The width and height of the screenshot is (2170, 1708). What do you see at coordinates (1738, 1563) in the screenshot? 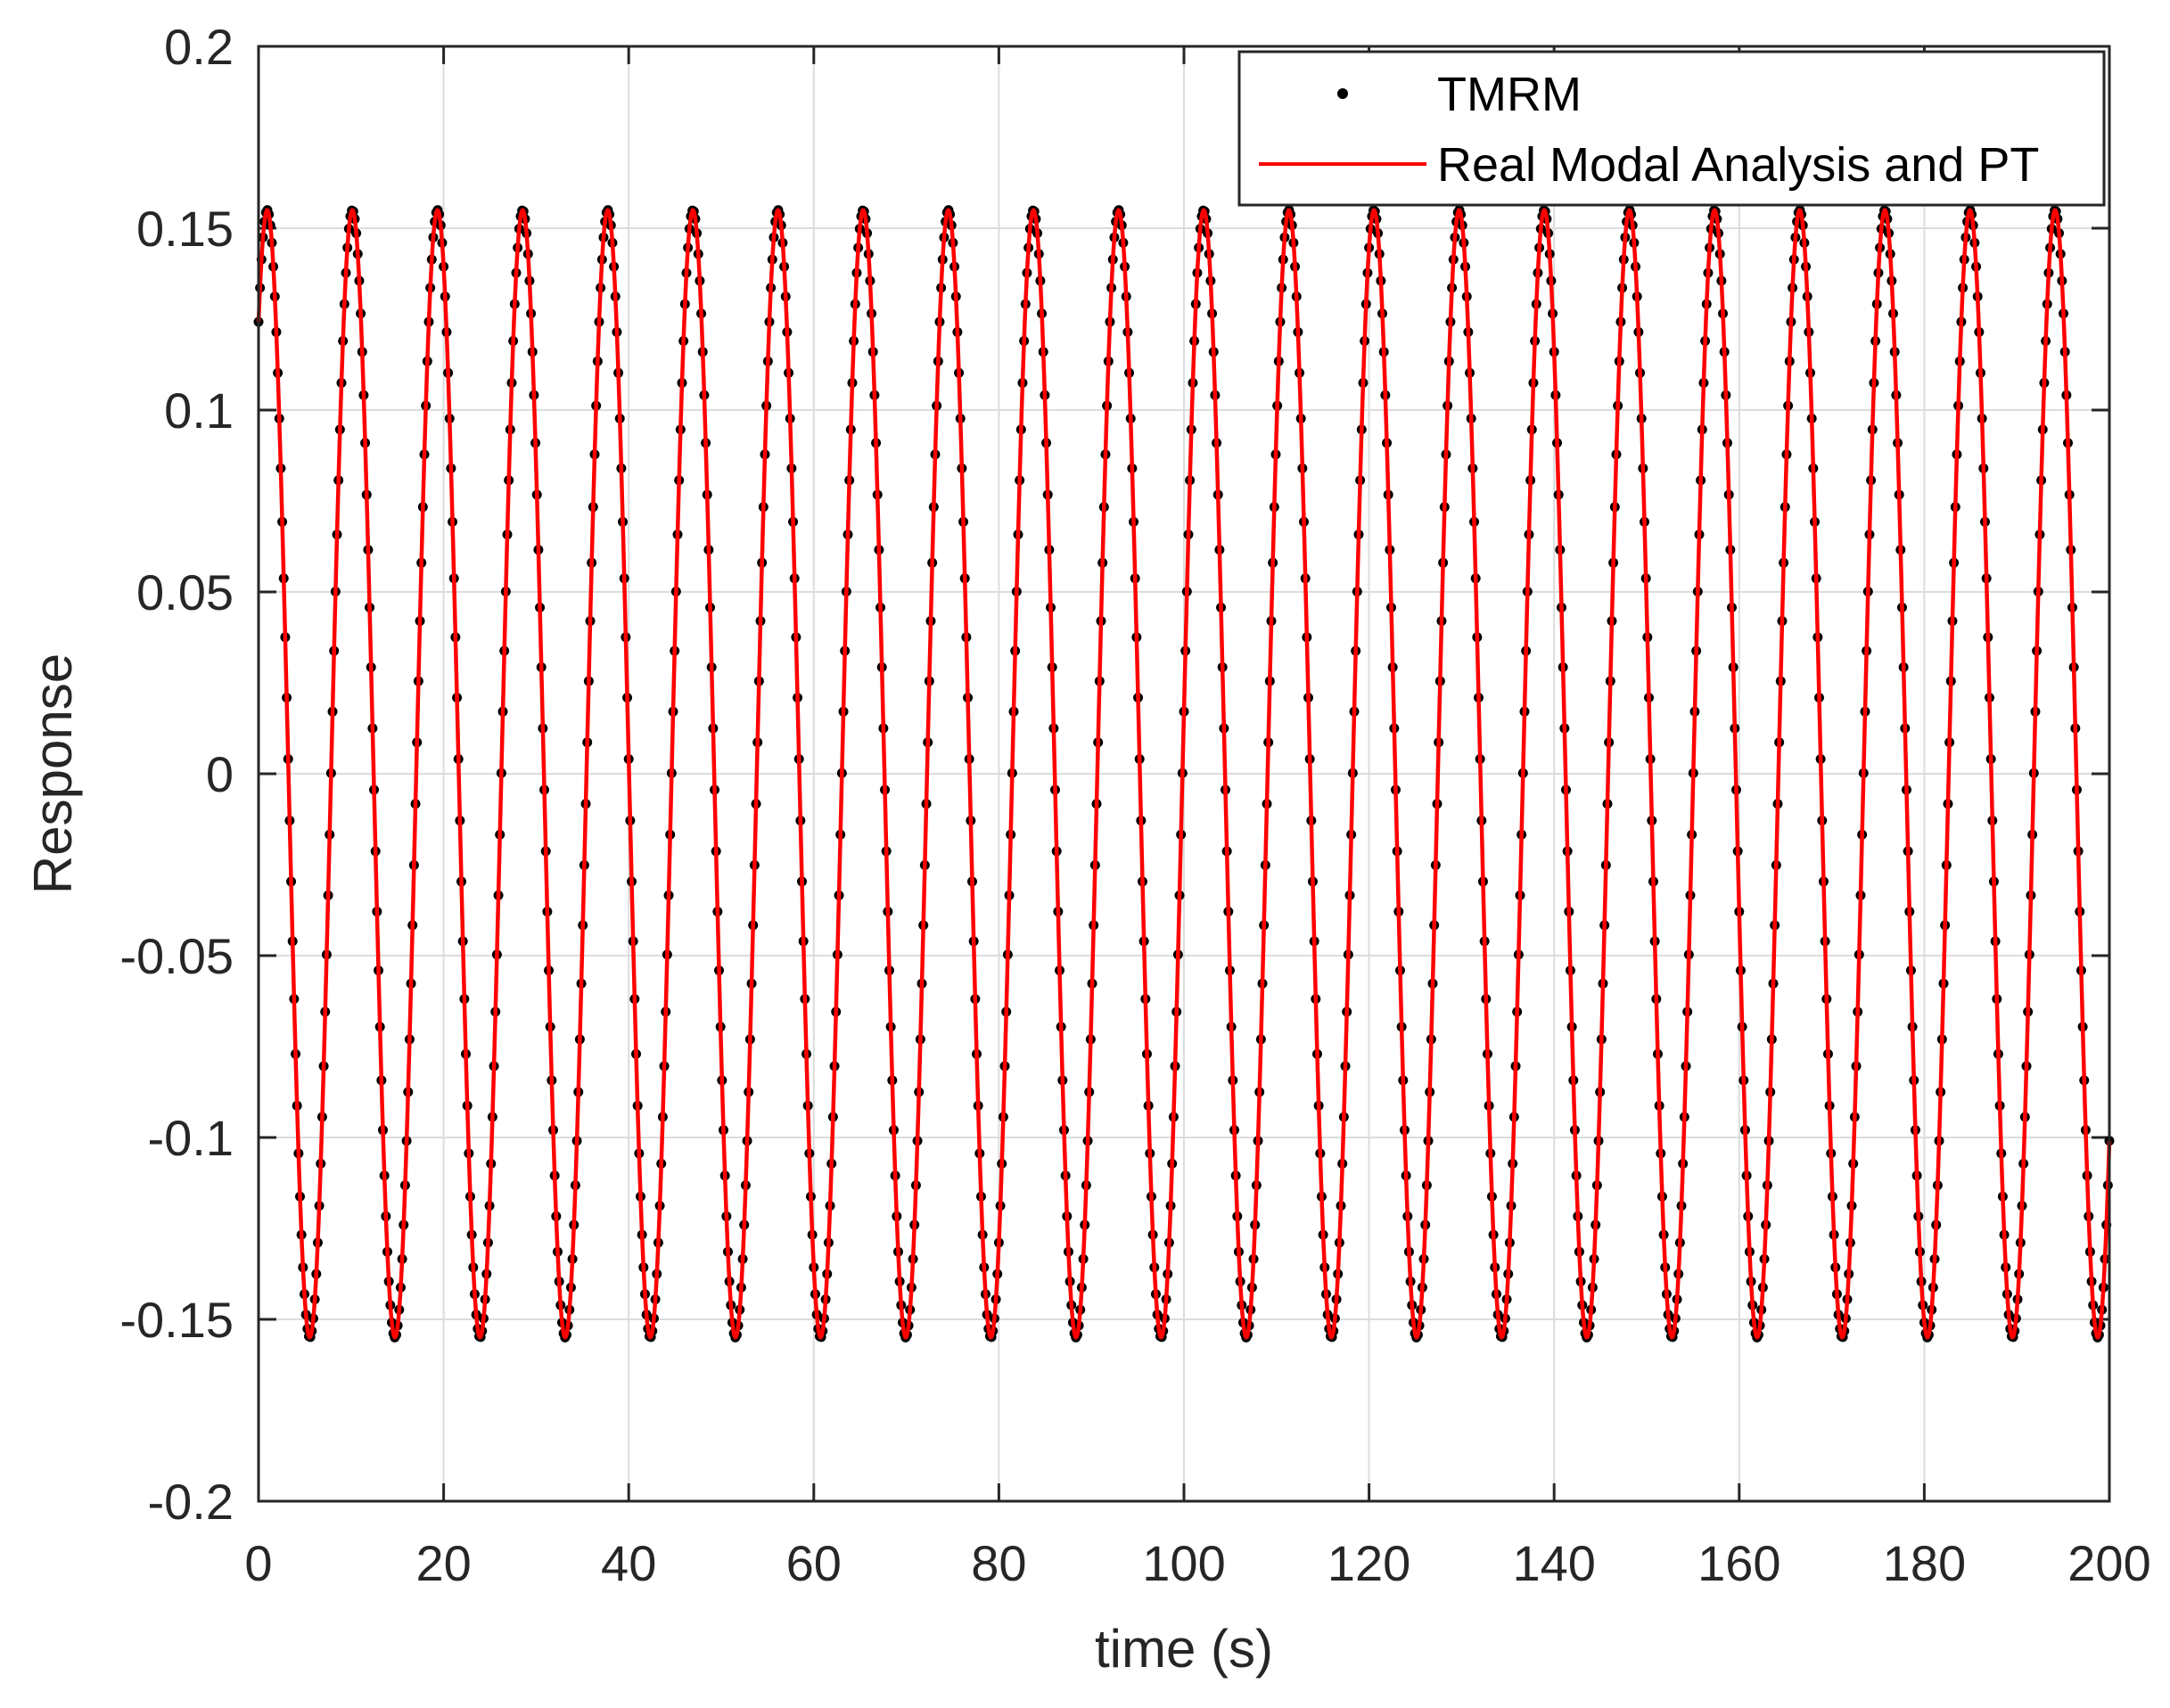
I see `x-tick-label: 160` at bounding box center [1738, 1563].